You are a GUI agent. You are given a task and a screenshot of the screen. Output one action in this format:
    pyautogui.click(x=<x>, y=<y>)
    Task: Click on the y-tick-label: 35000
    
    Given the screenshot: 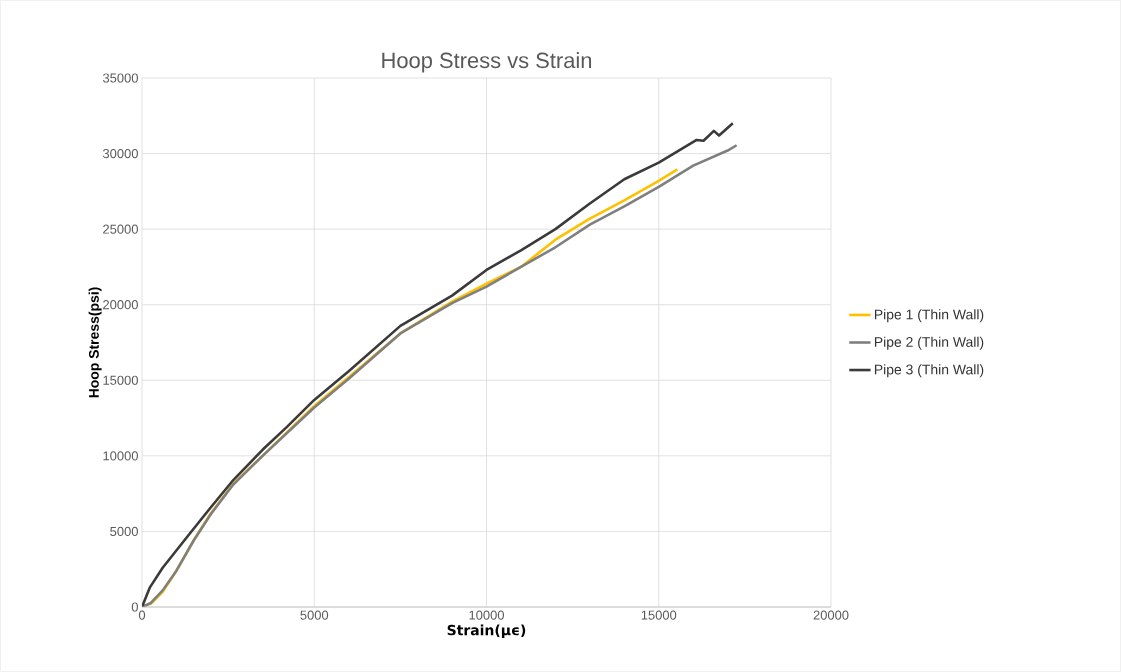 What is the action you would take?
    pyautogui.click(x=120, y=78)
    